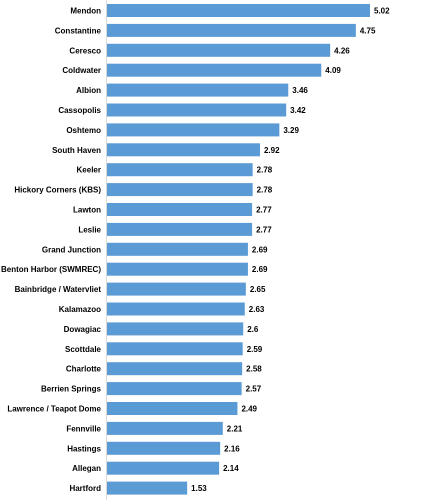 The height and width of the screenshot is (500, 421). What do you see at coordinates (78, 30) in the screenshot?
I see `category-label-1: Constantine` at bounding box center [78, 30].